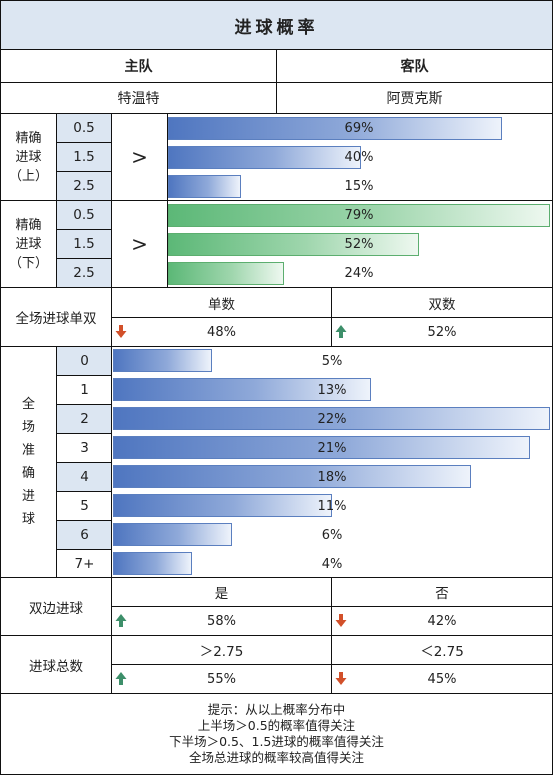 Image resolution: width=553 pixels, height=775 pixels. Describe the element at coordinates (84, 244) in the screenshot. I see `second-half-line-label: 1.5` at that location.